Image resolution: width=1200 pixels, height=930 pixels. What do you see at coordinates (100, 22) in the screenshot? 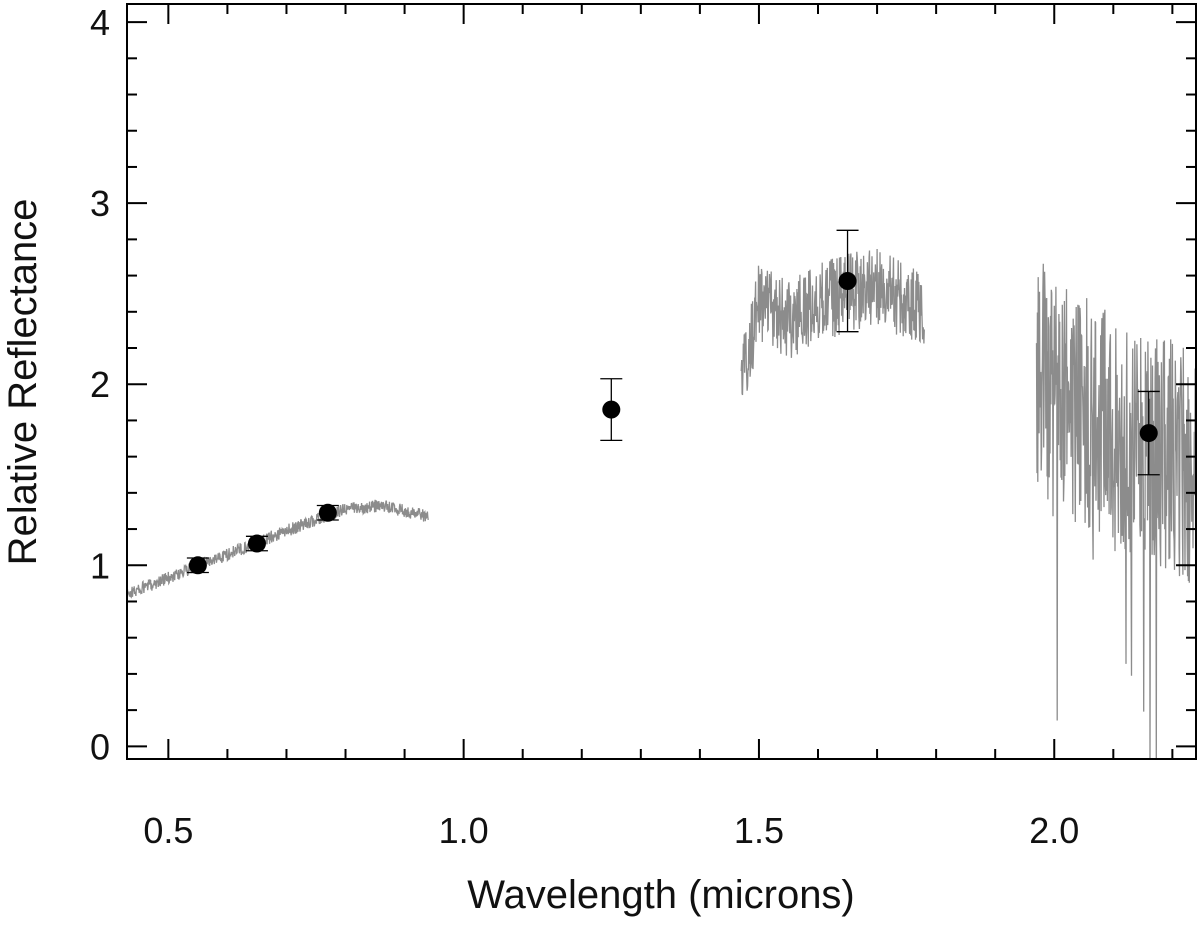
I see `y-tick-label: 4` at bounding box center [100, 22].